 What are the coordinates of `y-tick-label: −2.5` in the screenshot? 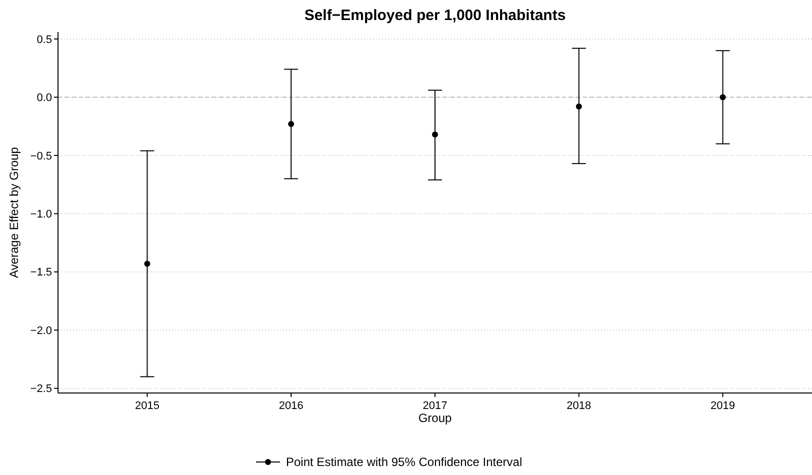 It's located at (41, 389).